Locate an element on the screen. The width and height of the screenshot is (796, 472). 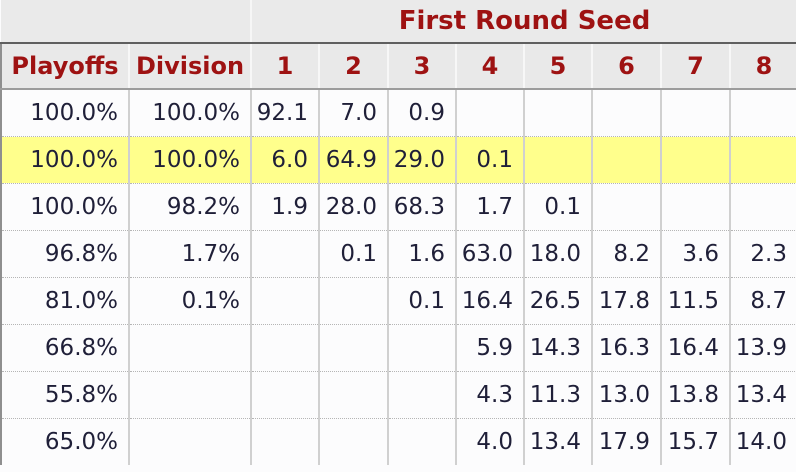
seed-cell: 7.0 is located at coordinates (353, 113).